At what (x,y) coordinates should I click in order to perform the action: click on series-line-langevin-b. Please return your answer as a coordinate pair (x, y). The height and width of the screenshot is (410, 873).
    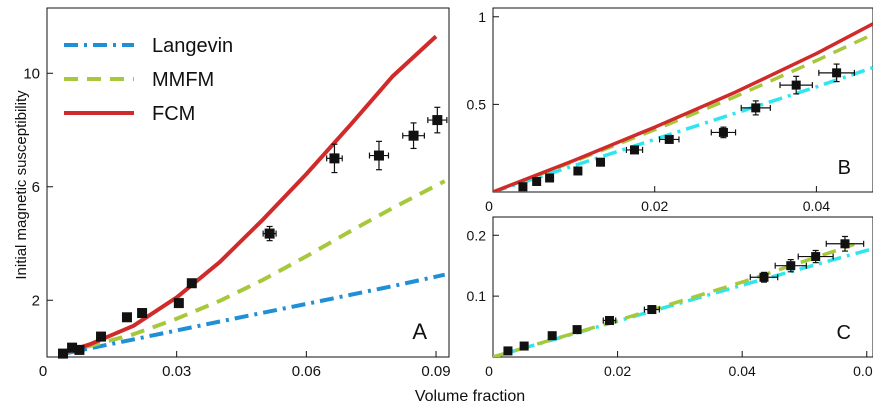
    Looking at the image, I should click on (683, 128).